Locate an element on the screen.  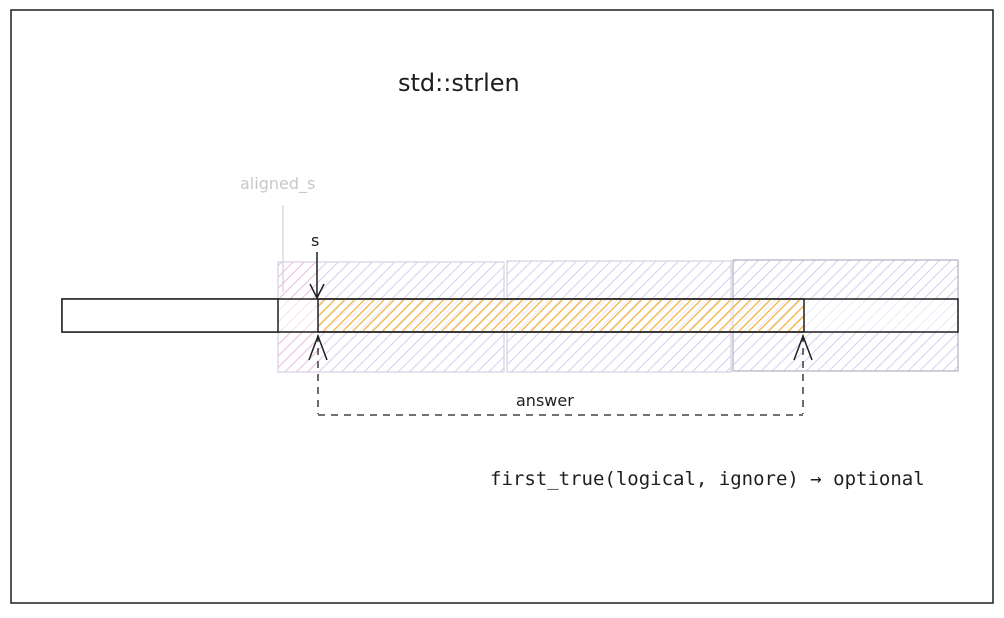
function-signature: first_true(logical, ignore) → optional is located at coordinates (707, 479).